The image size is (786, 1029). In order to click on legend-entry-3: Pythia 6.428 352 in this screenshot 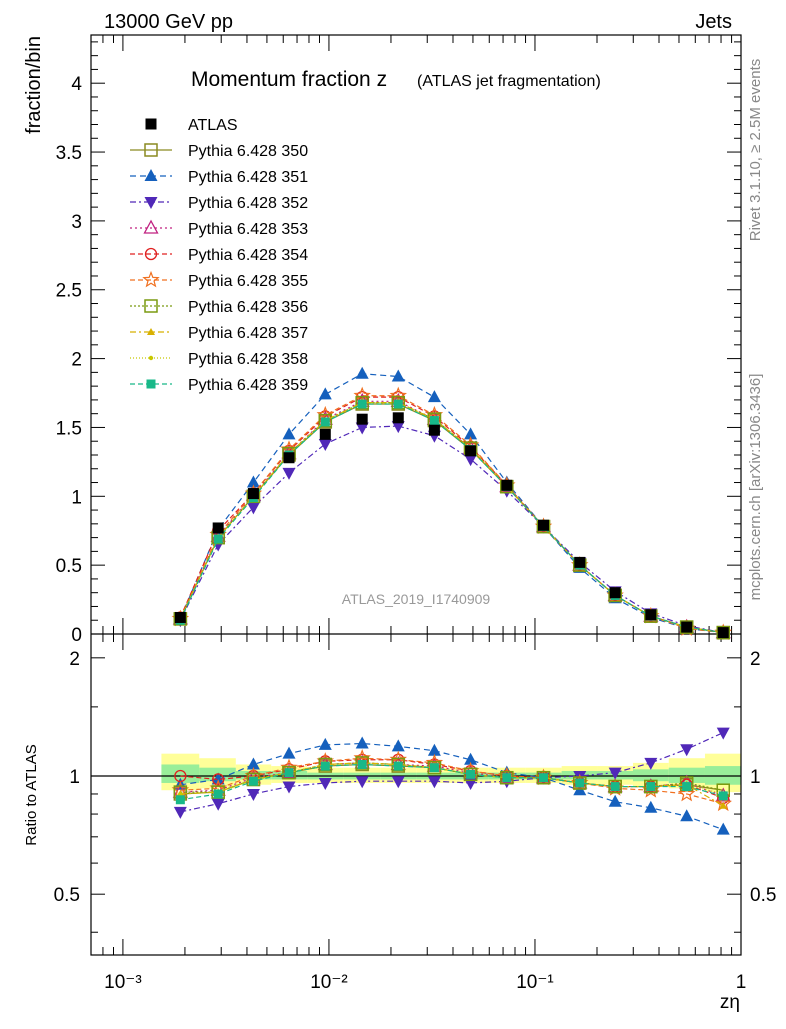, I will do `click(219, 203)`.